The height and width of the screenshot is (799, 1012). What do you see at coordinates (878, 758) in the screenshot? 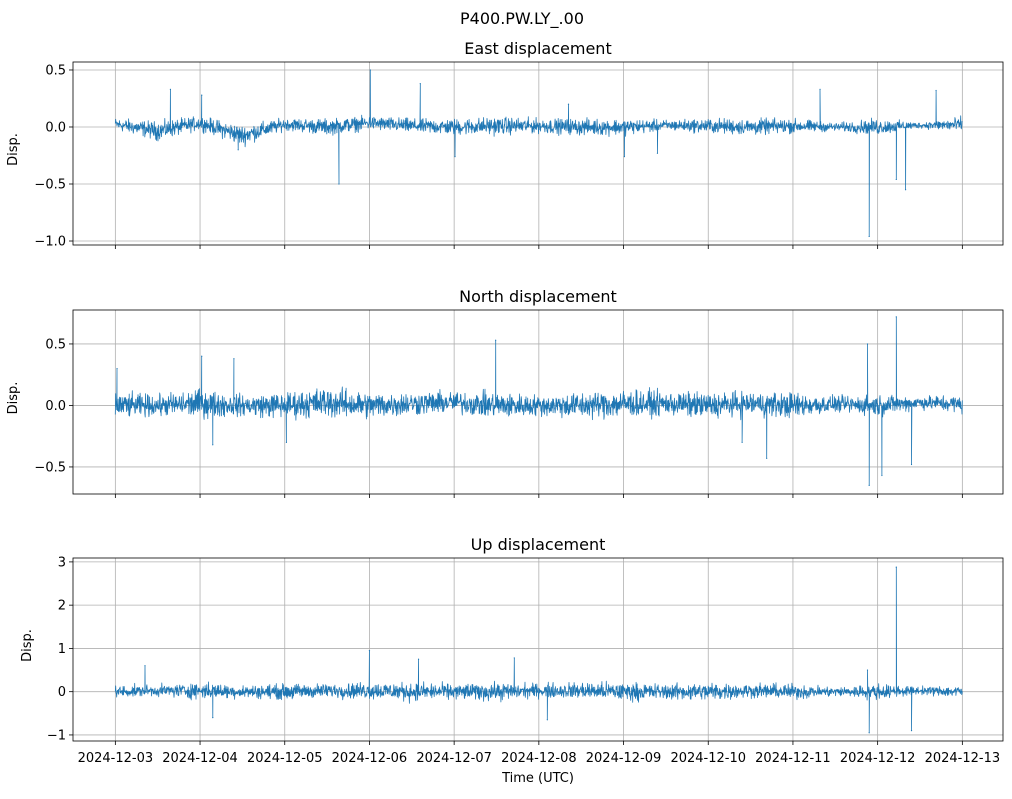
I see `x-tick-label: 2024-12-12` at bounding box center [878, 758].